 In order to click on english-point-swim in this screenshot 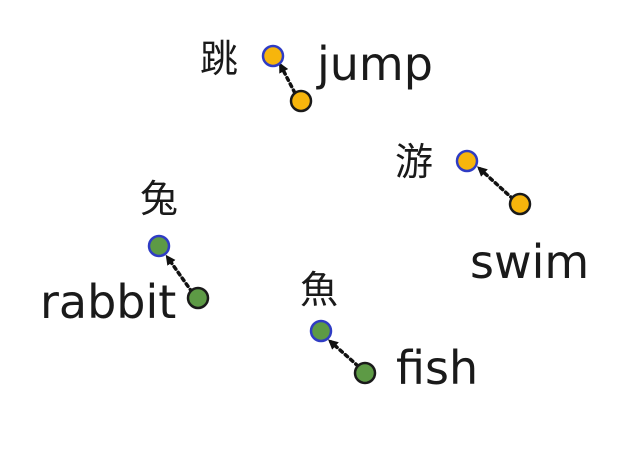, I will do `click(520, 204)`.